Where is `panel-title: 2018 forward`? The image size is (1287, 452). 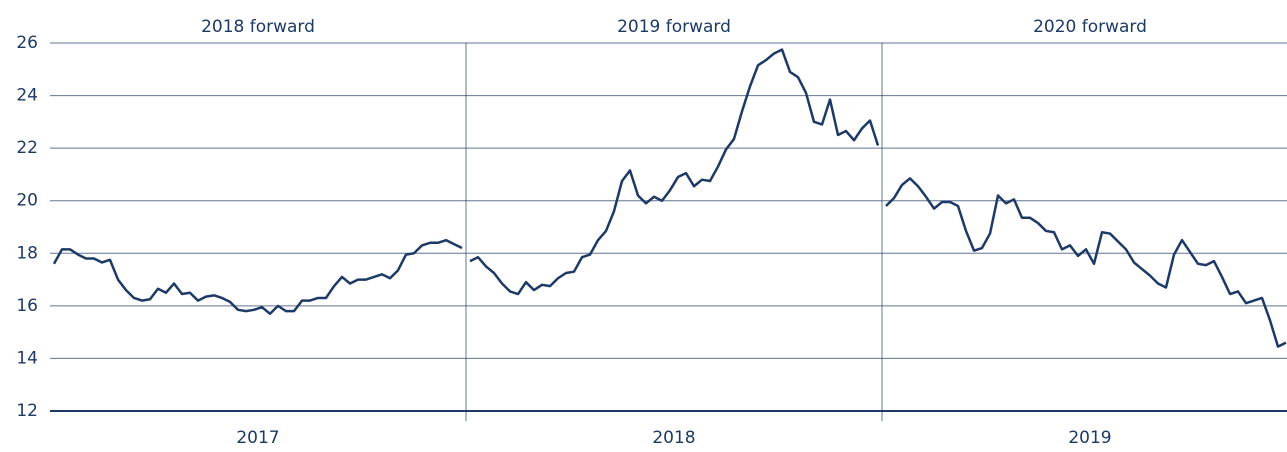
panel-title: 2018 forward is located at coordinates (258, 27).